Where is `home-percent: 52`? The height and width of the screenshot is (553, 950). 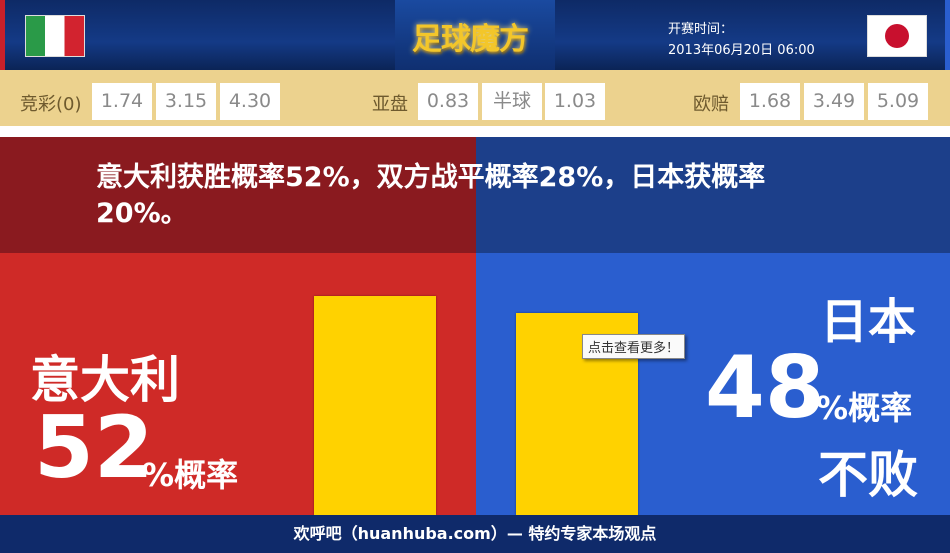 home-percent: 52 is located at coordinates (94, 448).